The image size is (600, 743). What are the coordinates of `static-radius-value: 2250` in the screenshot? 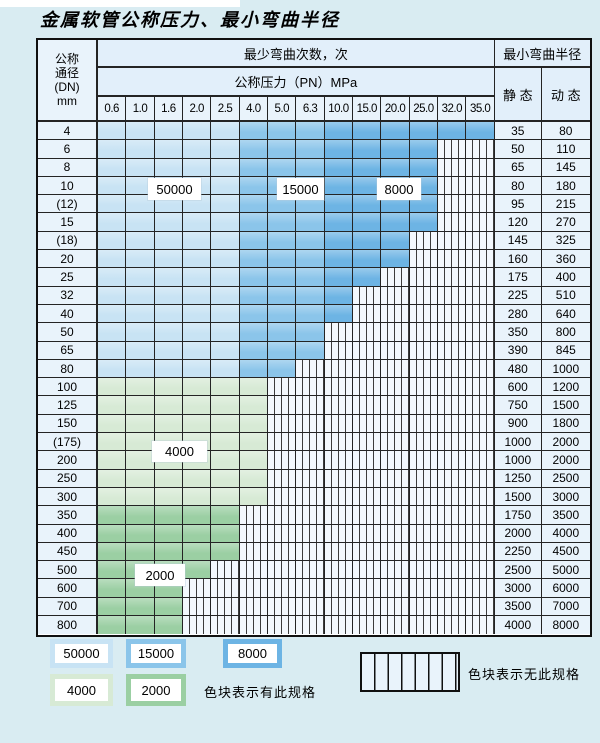 It's located at (518, 552).